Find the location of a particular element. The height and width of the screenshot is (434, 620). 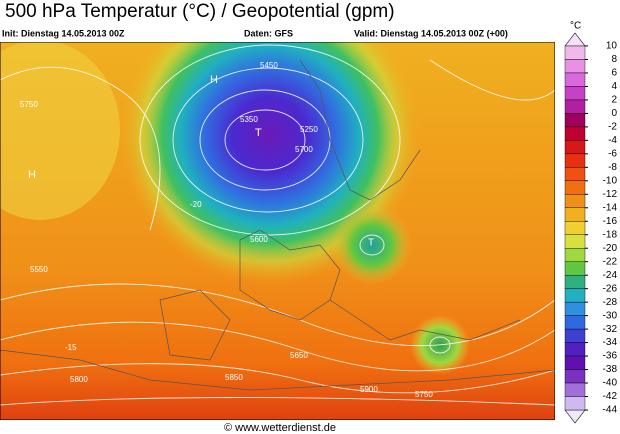

contour-label: 5450 is located at coordinates (269, 65).